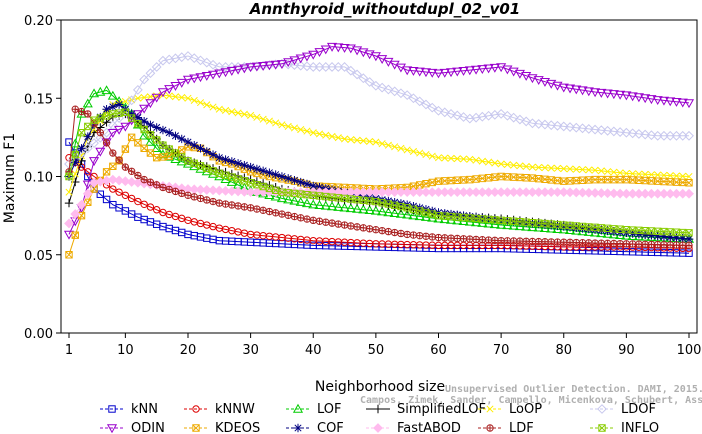 The height and width of the screenshot is (434, 702). What do you see at coordinates (148, 427) in the screenshot?
I see `legend-label-odin: ODIN` at bounding box center [148, 427].